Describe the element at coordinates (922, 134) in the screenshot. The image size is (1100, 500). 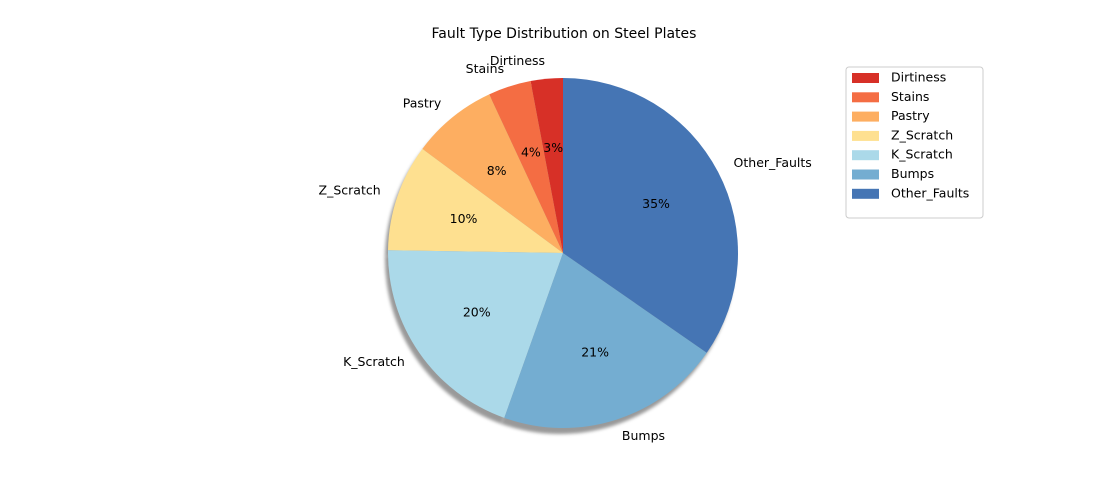
I see `legend-label-z-scratch: Z_Scratch` at that location.